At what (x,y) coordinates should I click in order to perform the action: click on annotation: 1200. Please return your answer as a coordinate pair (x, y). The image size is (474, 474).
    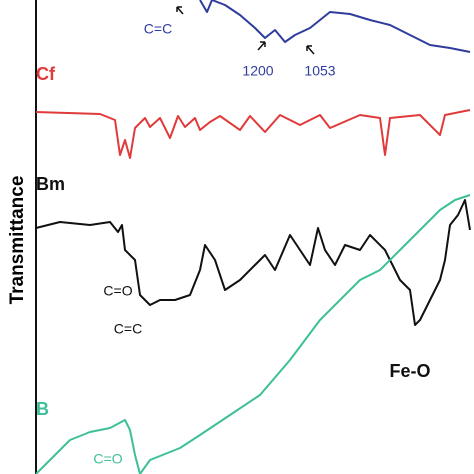
    Looking at the image, I should click on (257, 71).